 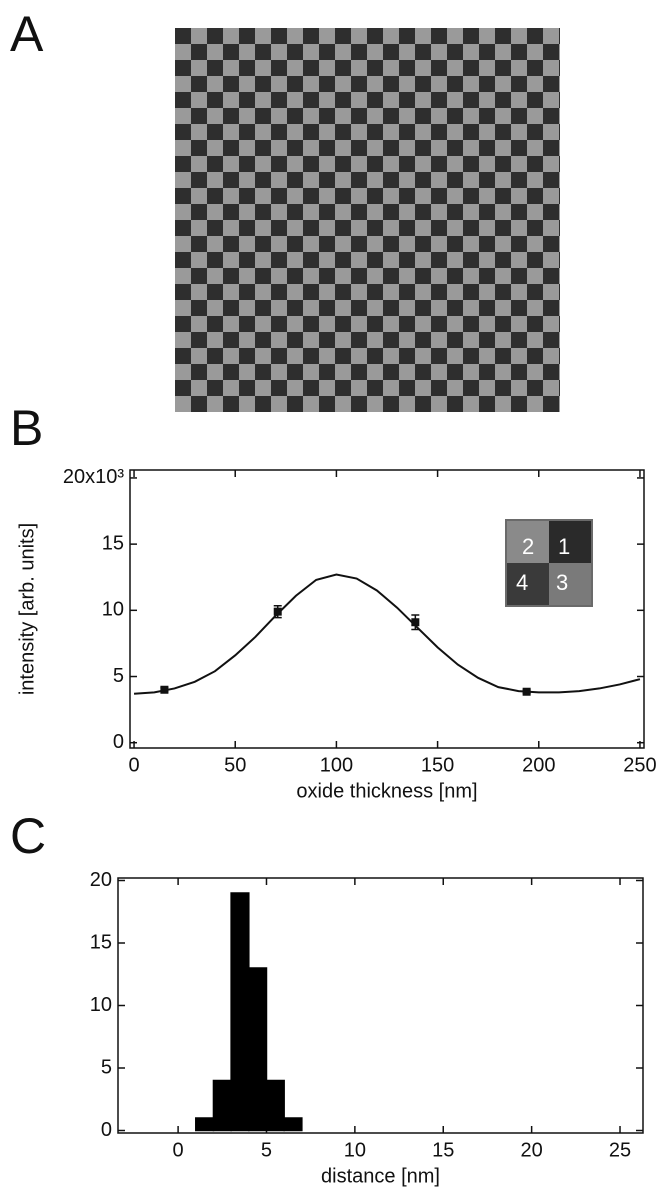 I want to click on x-tick-label: 20, so click(x=532, y=1150).